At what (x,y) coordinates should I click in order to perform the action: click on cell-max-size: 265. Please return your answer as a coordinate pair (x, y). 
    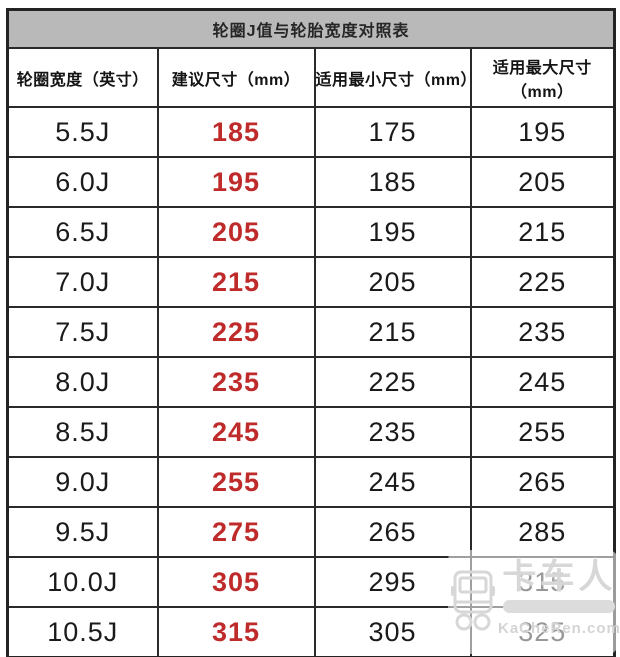
    Looking at the image, I should click on (542, 482).